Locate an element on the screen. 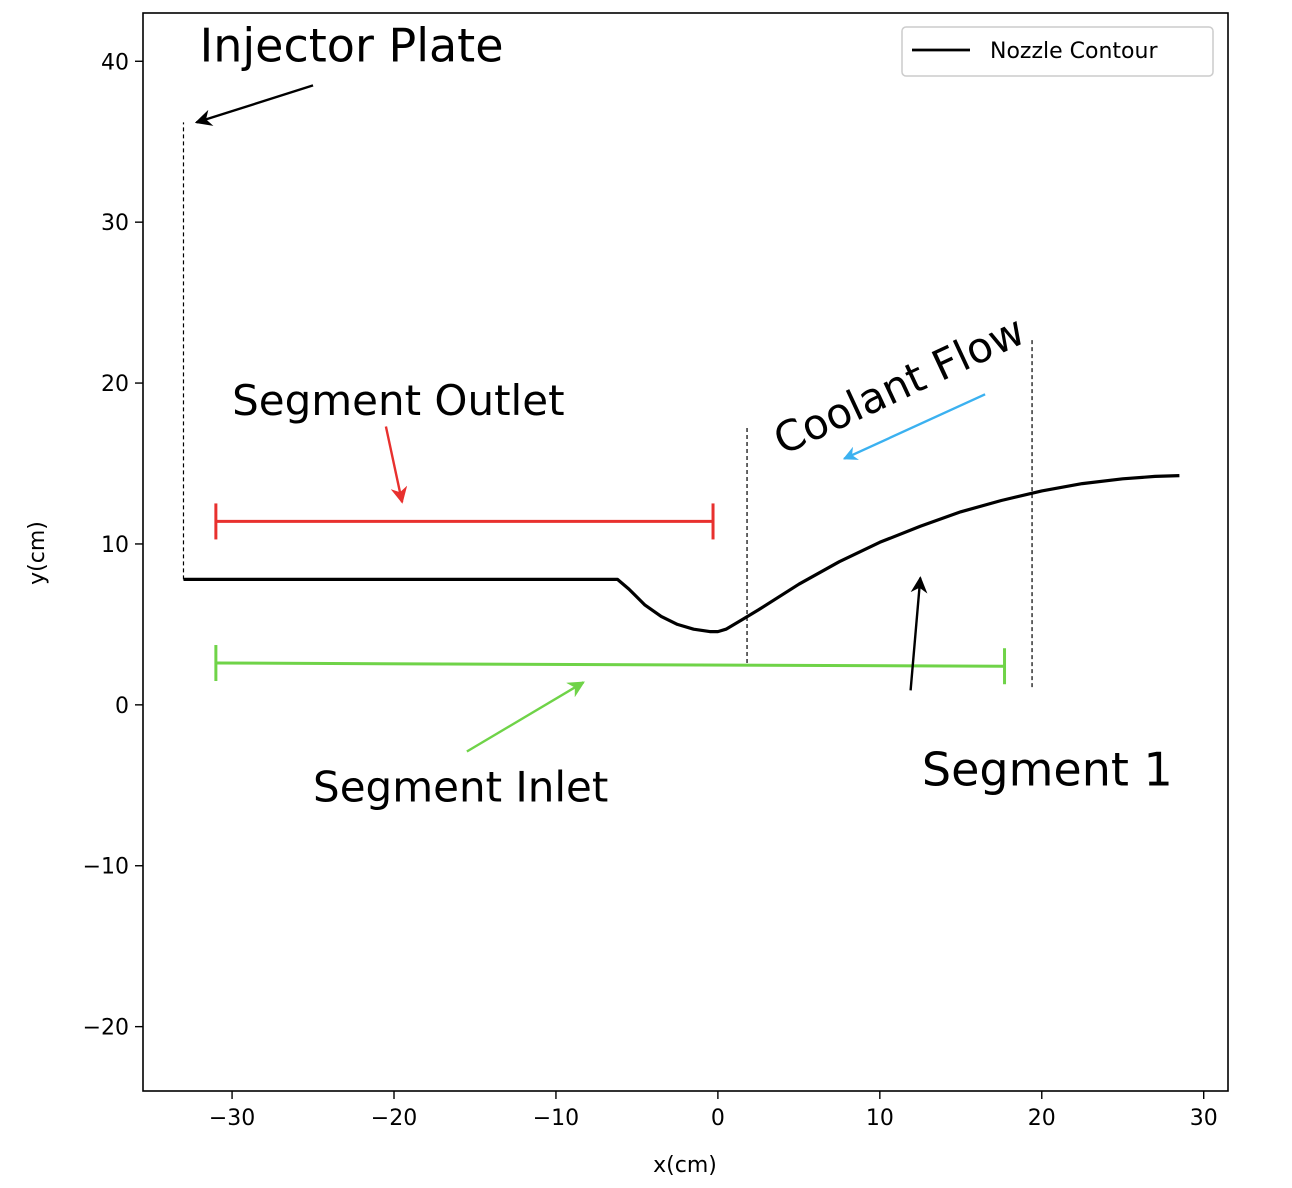  legend-label-nozzle-contour: Nozzle Contour is located at coordinates (1074, 51).